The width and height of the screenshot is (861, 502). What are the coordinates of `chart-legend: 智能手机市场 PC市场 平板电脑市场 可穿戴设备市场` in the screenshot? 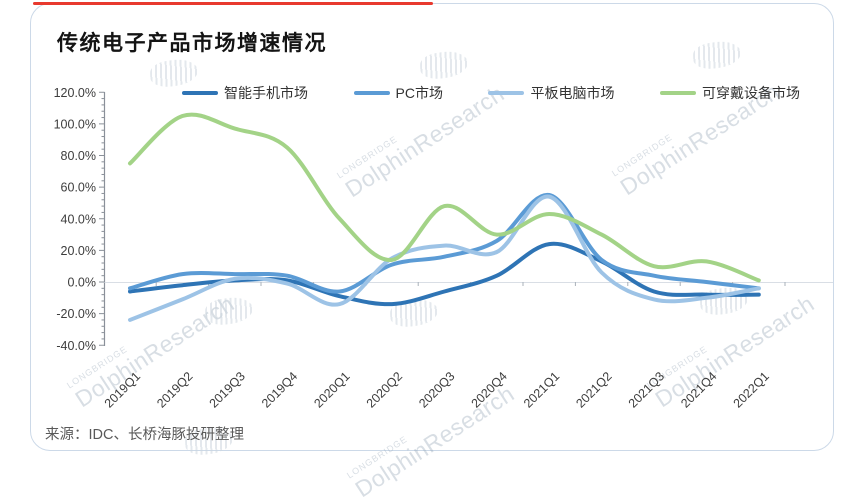 It's located at (491, 93).